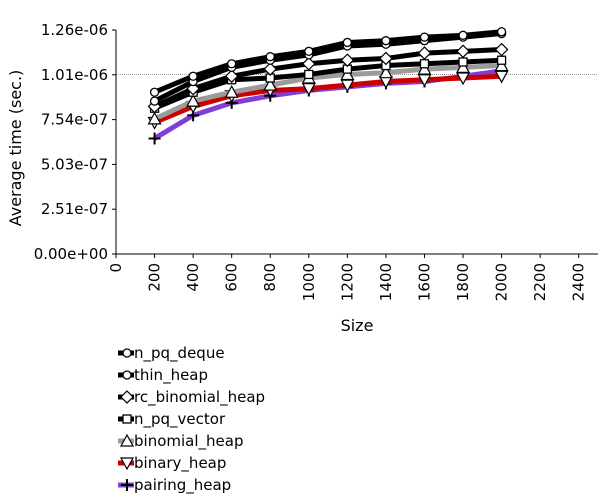 Image resolution: width=600 pixels, height=499 pixels. Describe the element at coordinates (309, 282) in the screenshot. I see `x-tick-label: 1000` at that location.